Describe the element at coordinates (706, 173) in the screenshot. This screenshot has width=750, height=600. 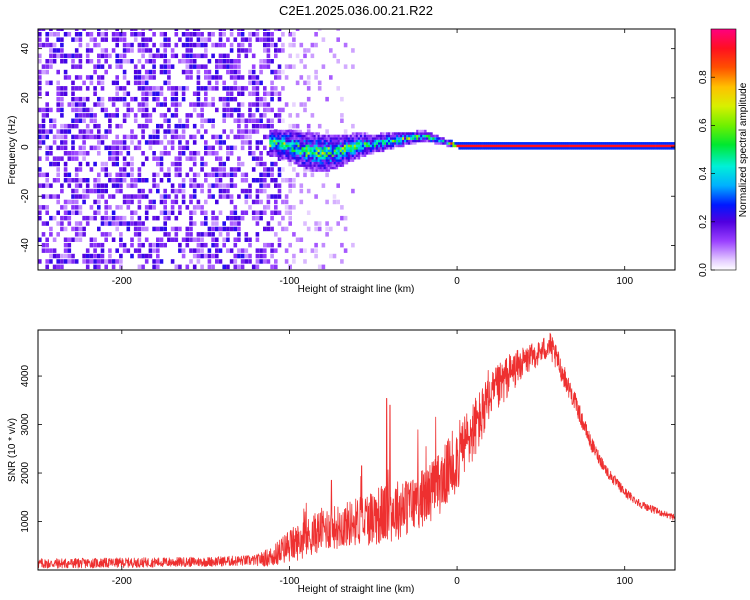
I see `colorbar-ticks: 0.00.20.40.60.8` at that location.